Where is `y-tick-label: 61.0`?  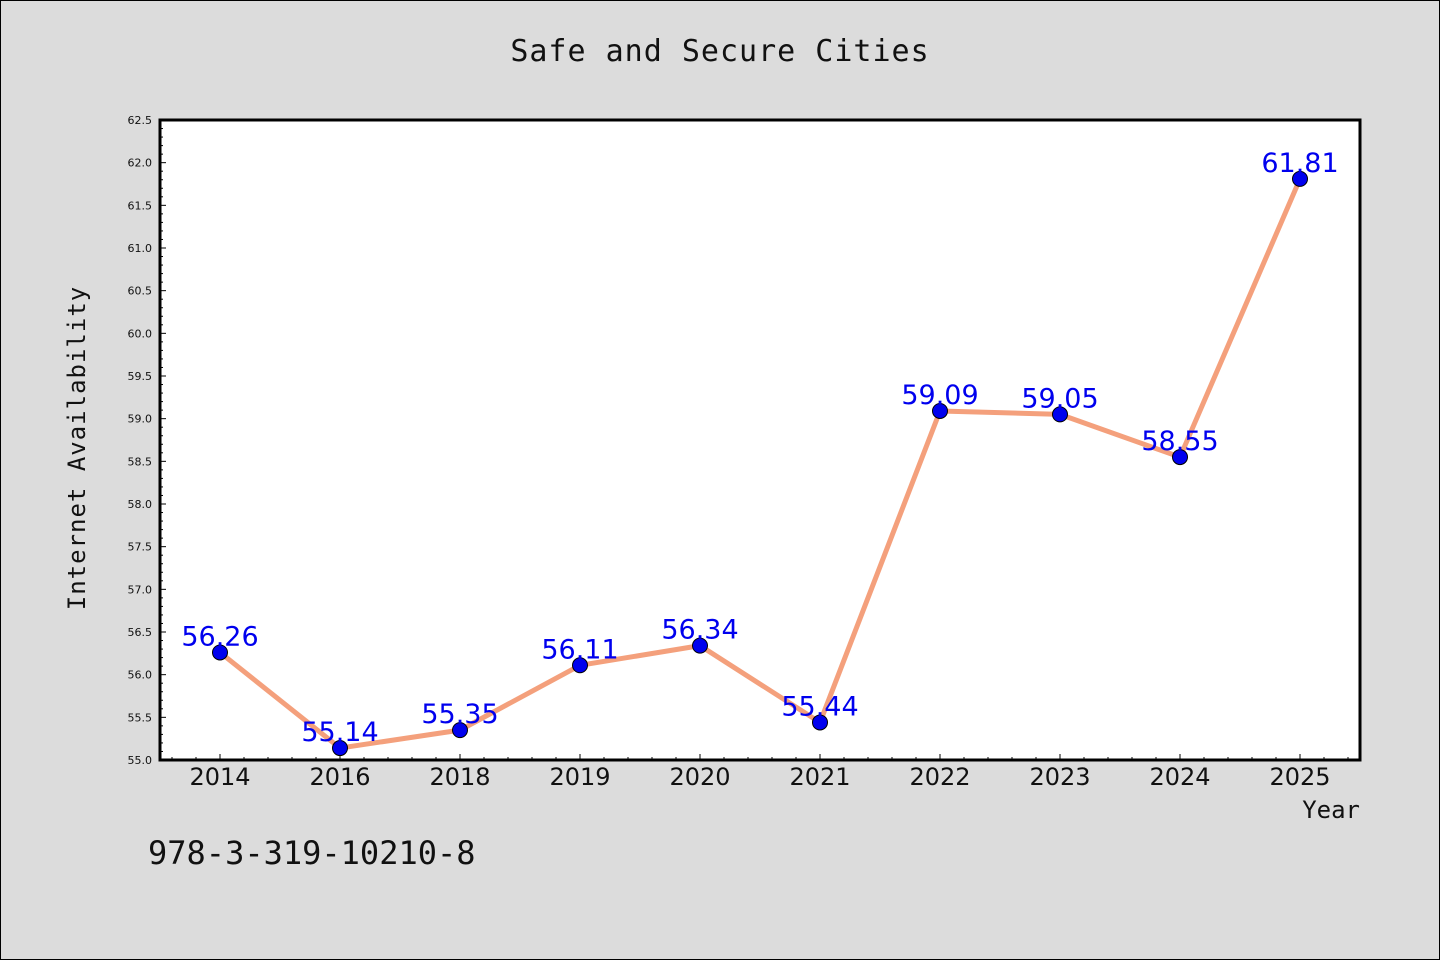 y-tick-label: 61.0 is located at coordinates (140, 248).